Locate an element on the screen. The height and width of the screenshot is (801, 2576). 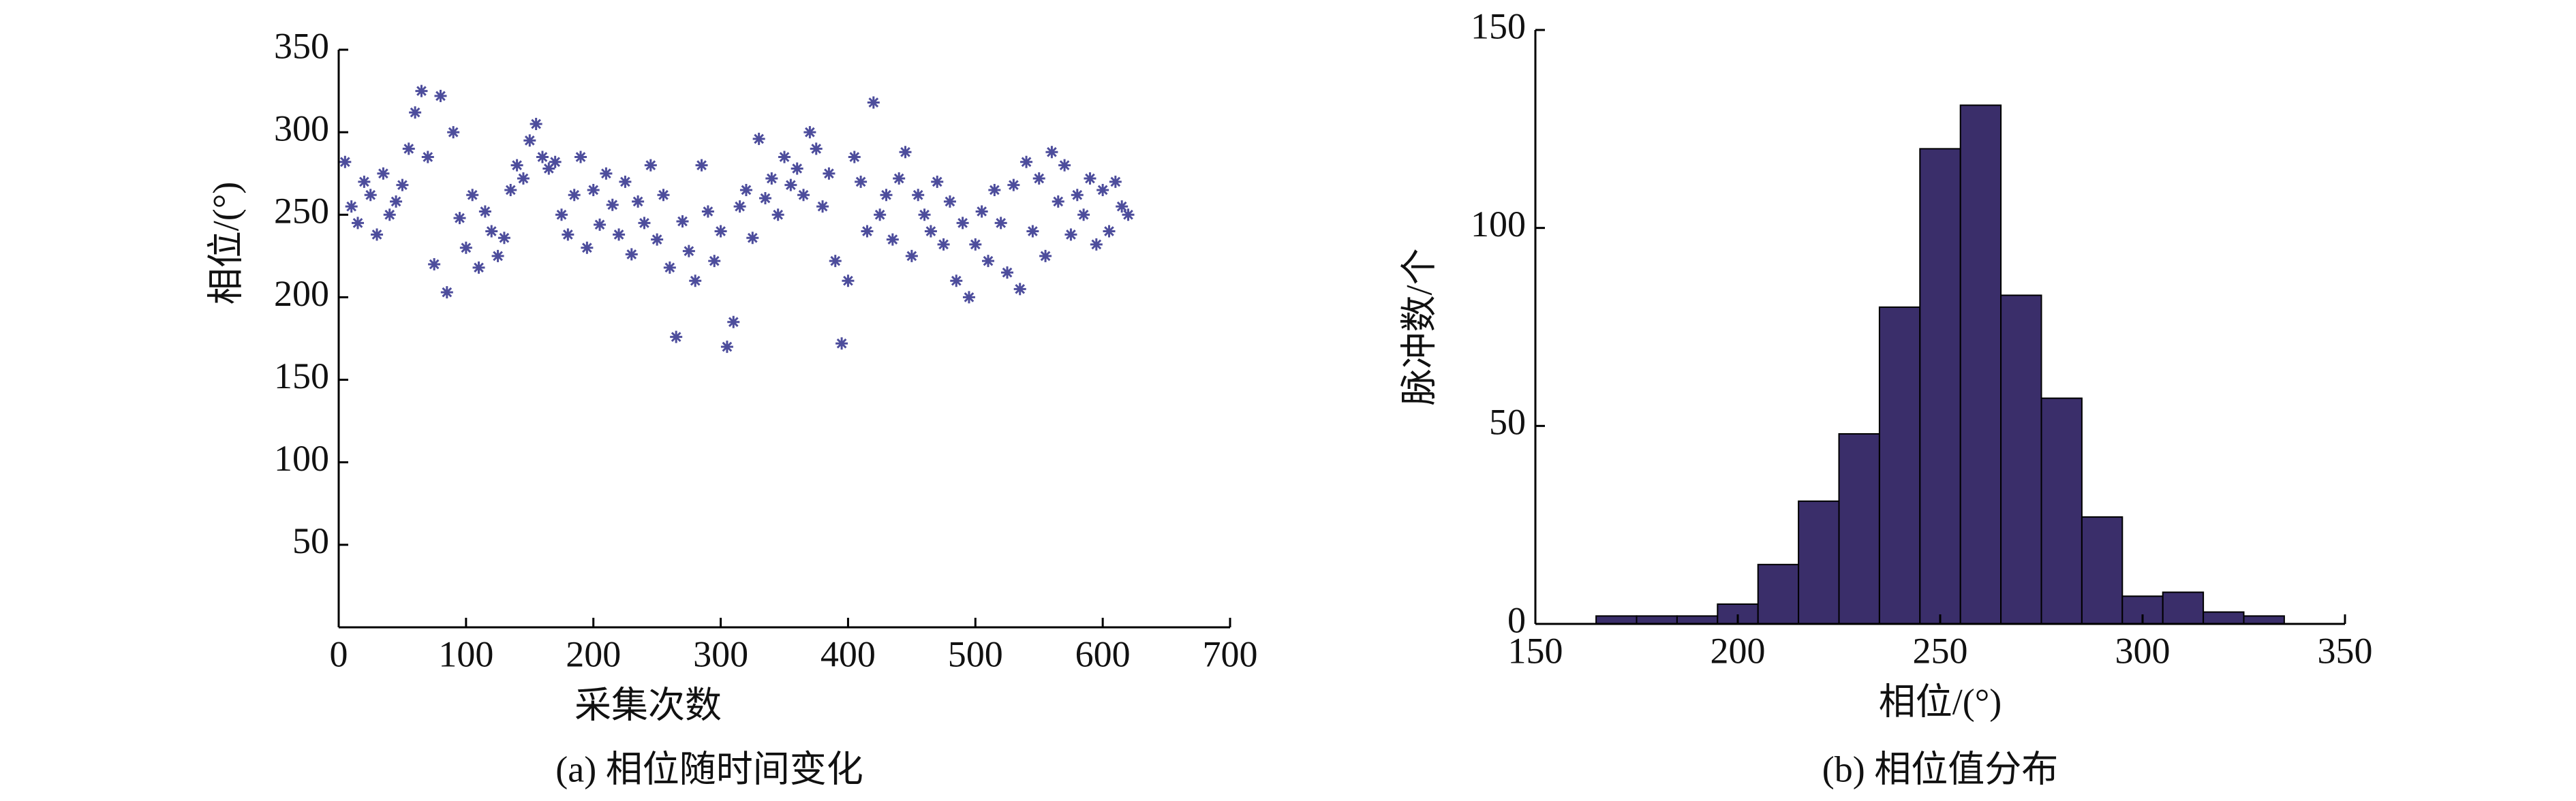
caption: (b) 相位值分布 is located at coordinates (1940, 769).